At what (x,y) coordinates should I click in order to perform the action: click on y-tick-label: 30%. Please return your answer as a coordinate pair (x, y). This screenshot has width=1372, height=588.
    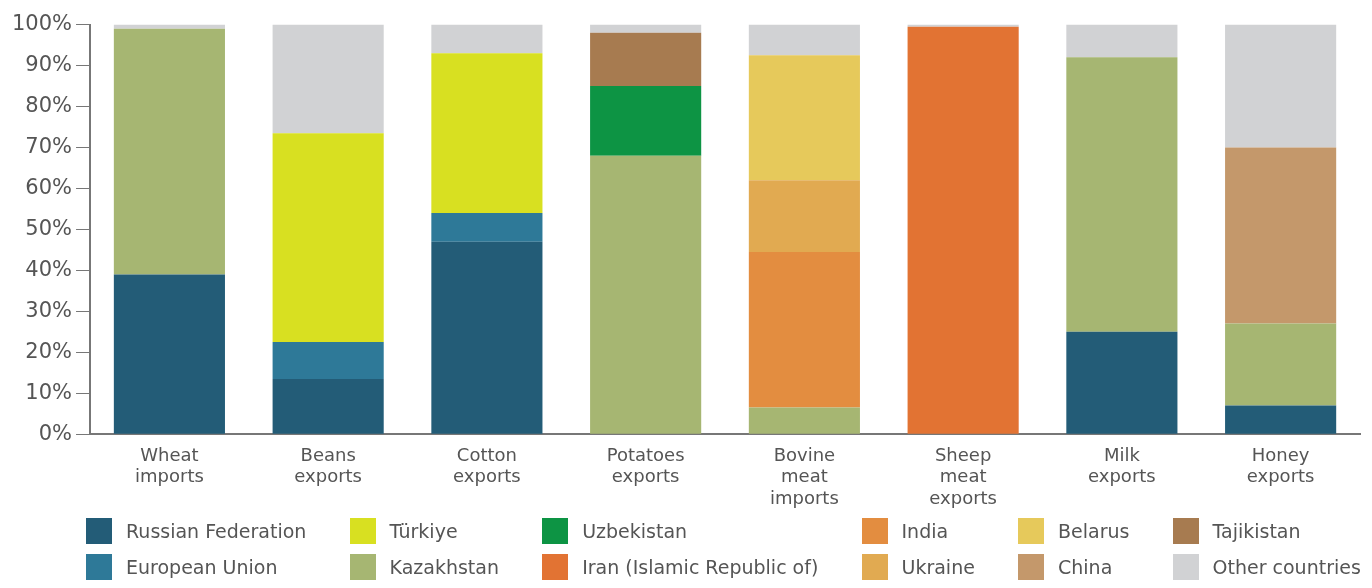
    Looking at the image, I should click on (49, 309).